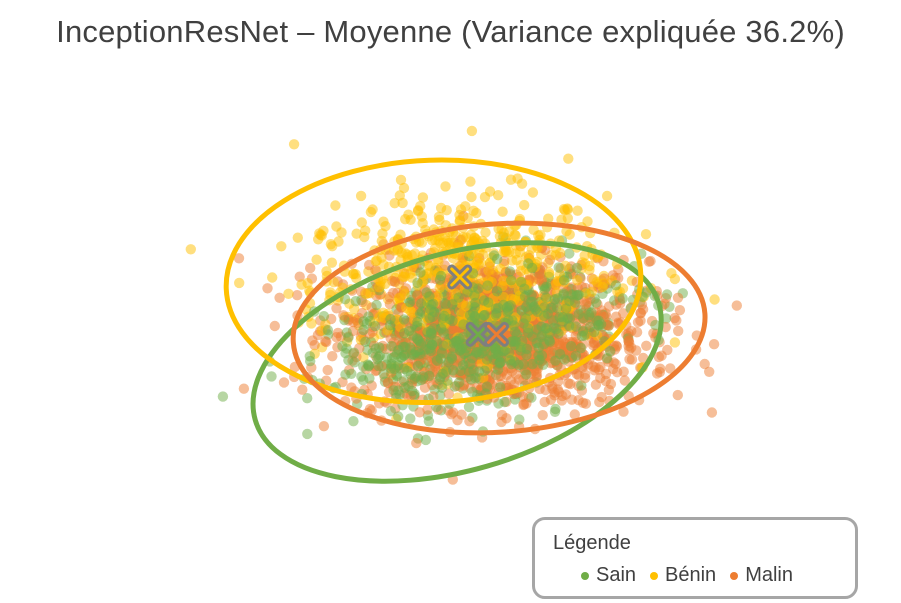 The image size is (901, 603). Describe the element at coordinates (691, 575) in the screenshot. I see `legend-label-benin: Bénin` at that location.